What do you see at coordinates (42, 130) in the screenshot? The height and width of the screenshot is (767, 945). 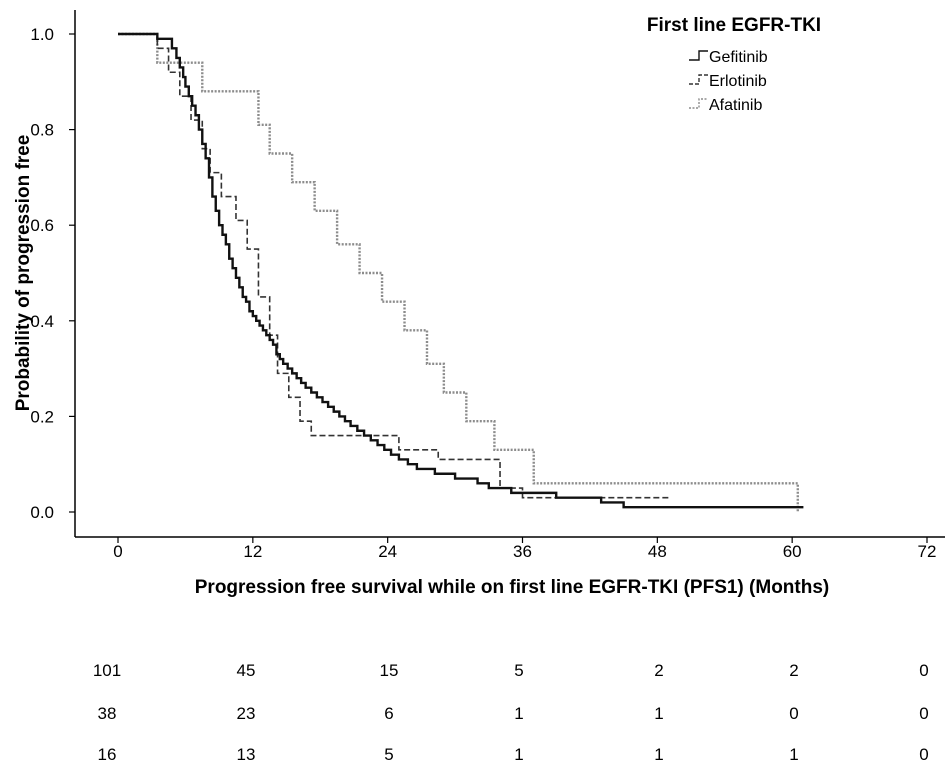 I see `y-tick-label: 0.8` at bounding box center [42, 130].